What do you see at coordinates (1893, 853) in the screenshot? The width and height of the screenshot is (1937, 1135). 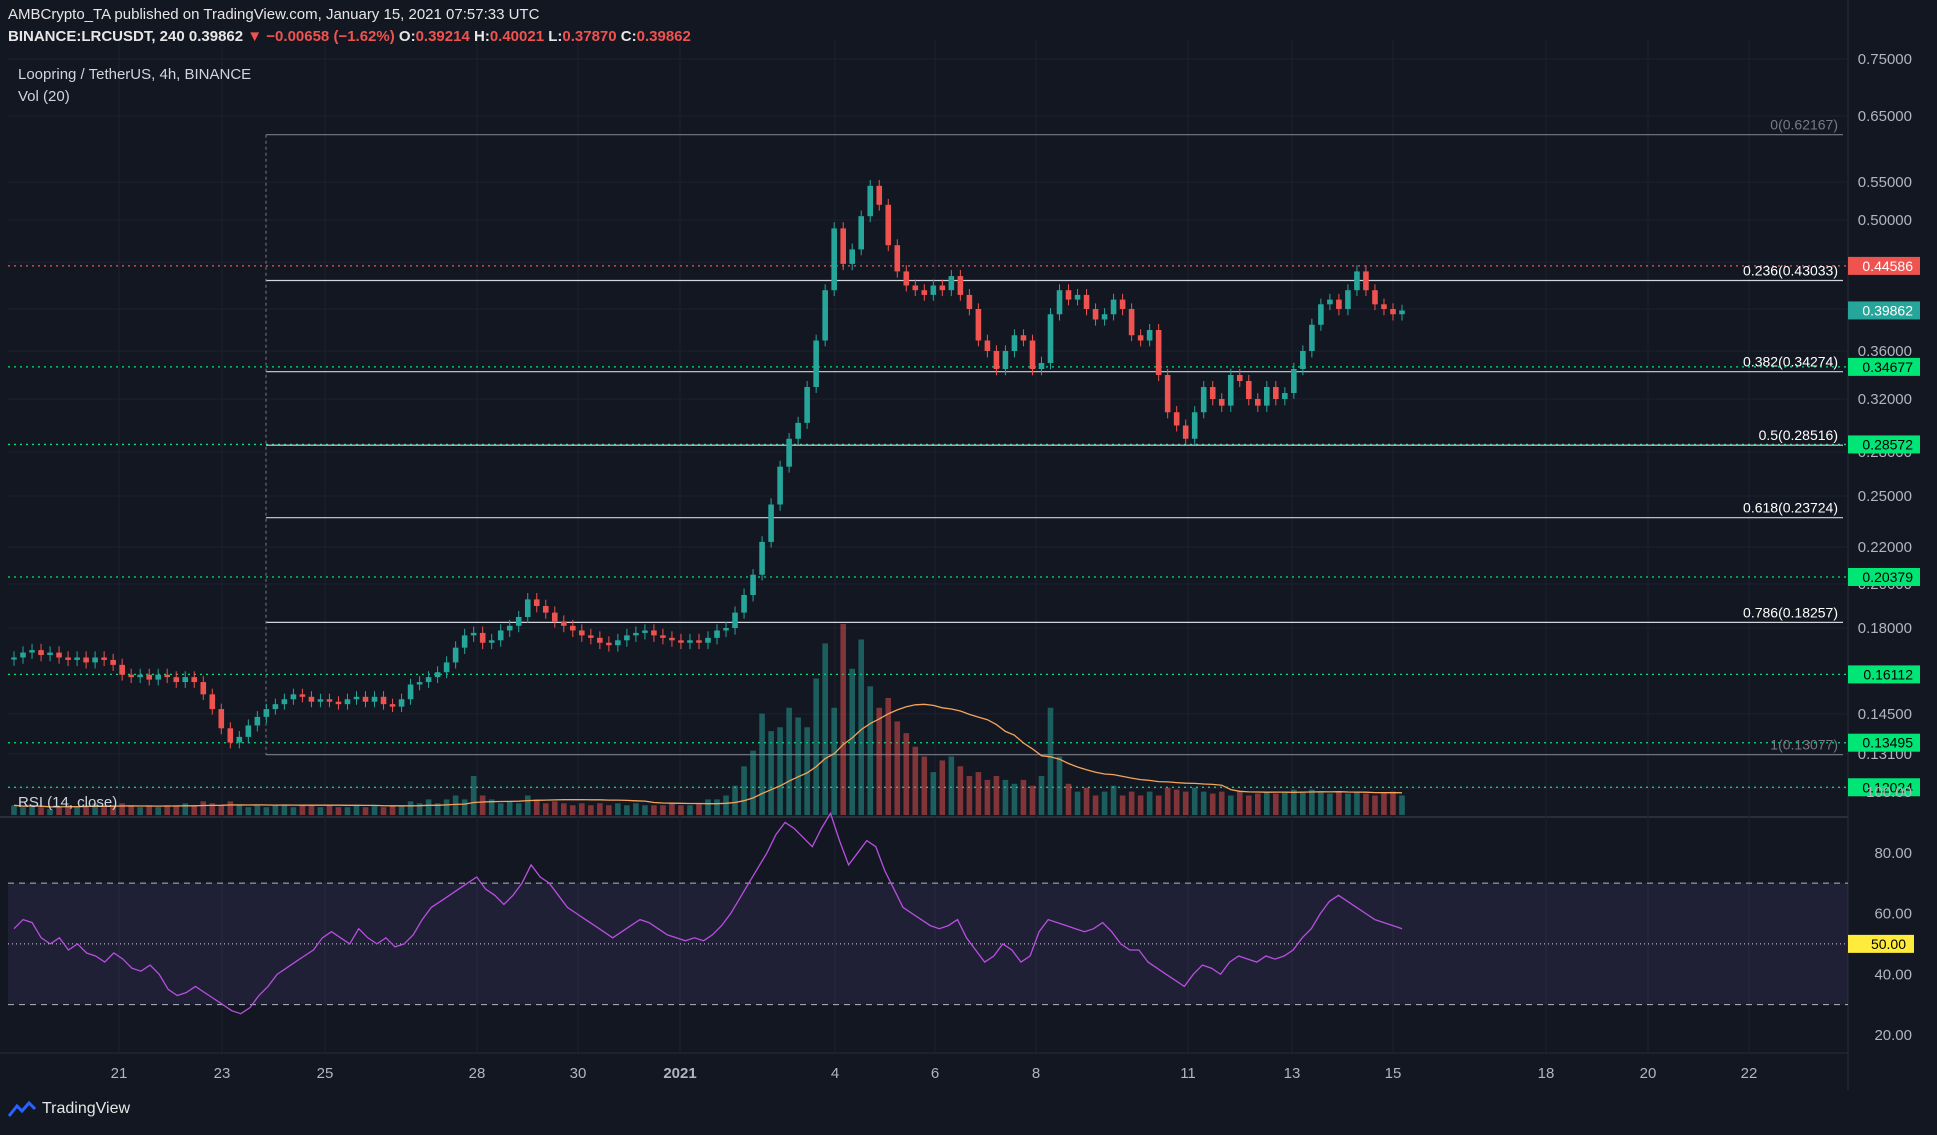 I see `rsi-tick-label: 80.00` at bounding box center [1893, 853].